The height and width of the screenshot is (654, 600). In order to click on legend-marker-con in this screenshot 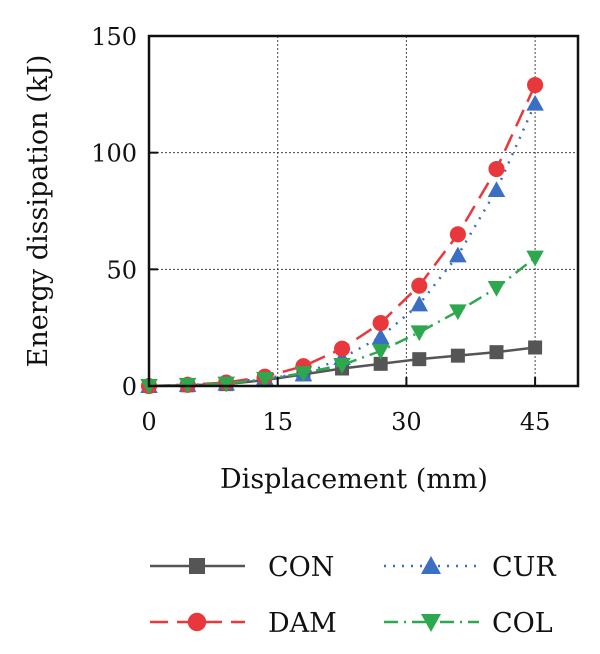, I will do `click(197, 566)`.